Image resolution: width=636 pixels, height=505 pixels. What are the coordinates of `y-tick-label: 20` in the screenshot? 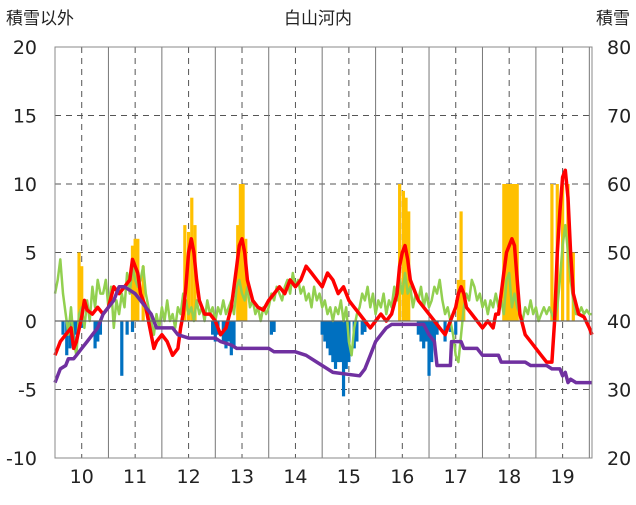 It's located at (25, 48).